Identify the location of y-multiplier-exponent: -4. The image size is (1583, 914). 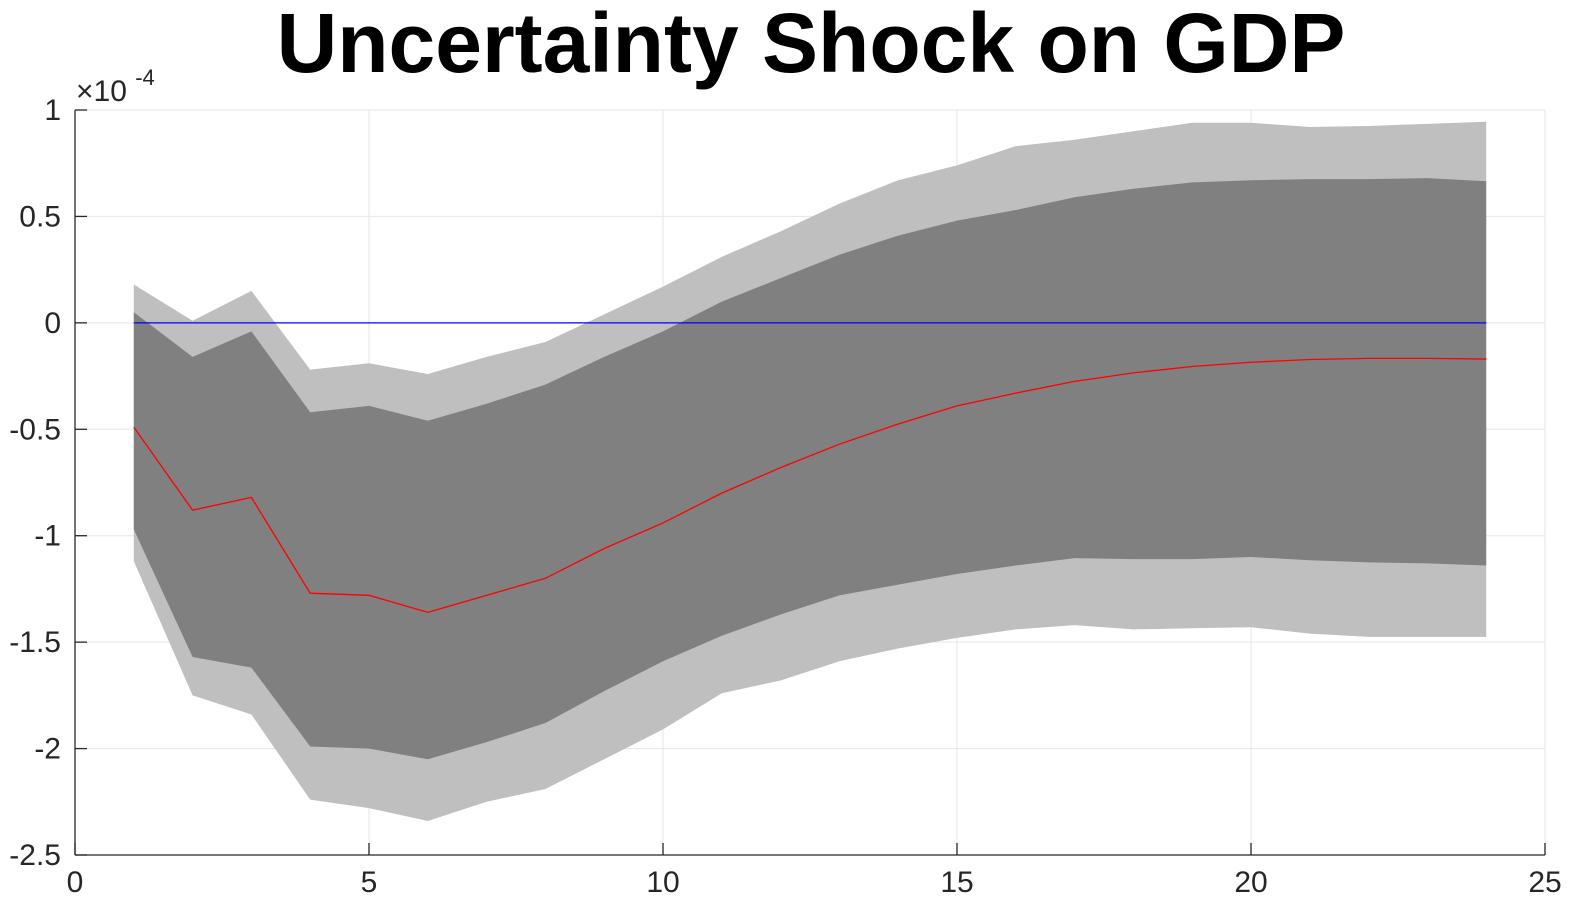
(145, 77).